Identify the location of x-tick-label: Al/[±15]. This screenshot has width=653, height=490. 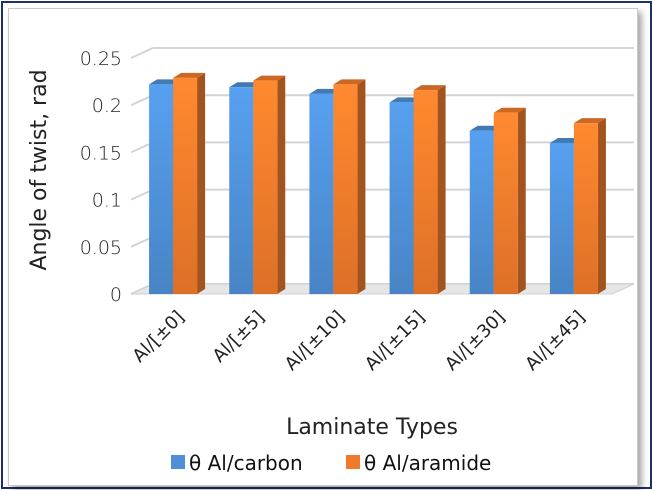
(395, 341).